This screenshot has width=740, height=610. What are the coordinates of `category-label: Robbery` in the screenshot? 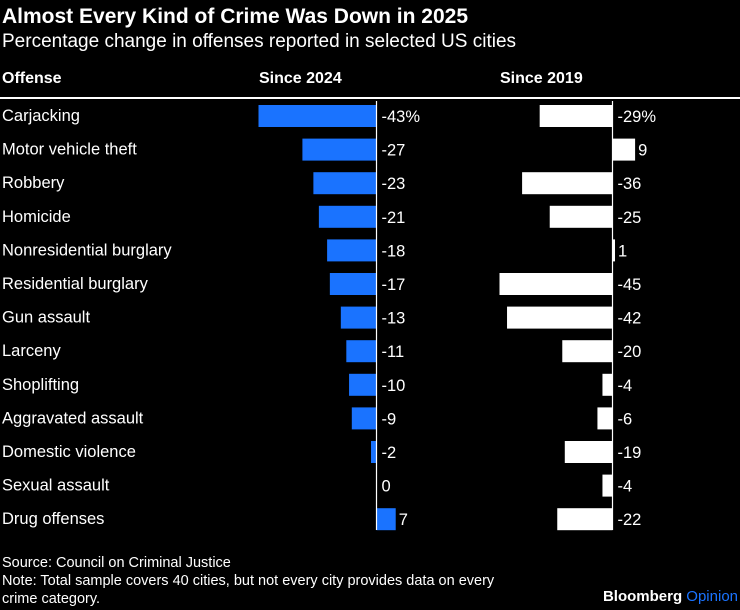 It's located at (33, 183).